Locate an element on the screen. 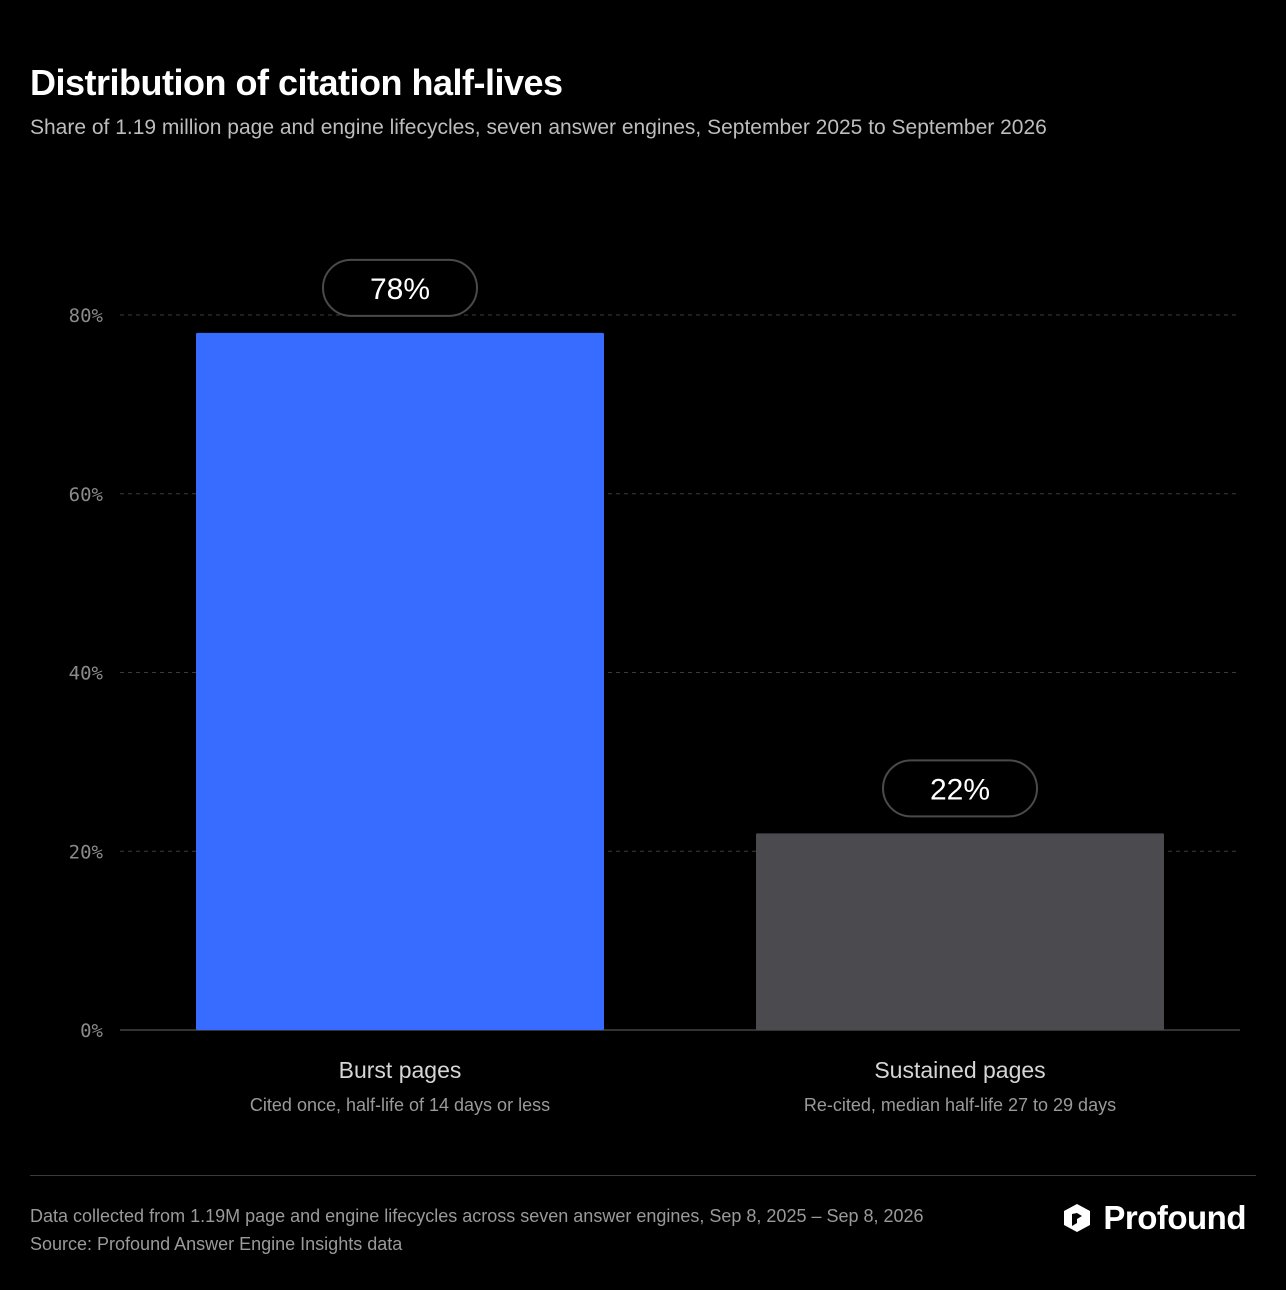  y-tick-label: 0% is located at coordinates (91, 1031).